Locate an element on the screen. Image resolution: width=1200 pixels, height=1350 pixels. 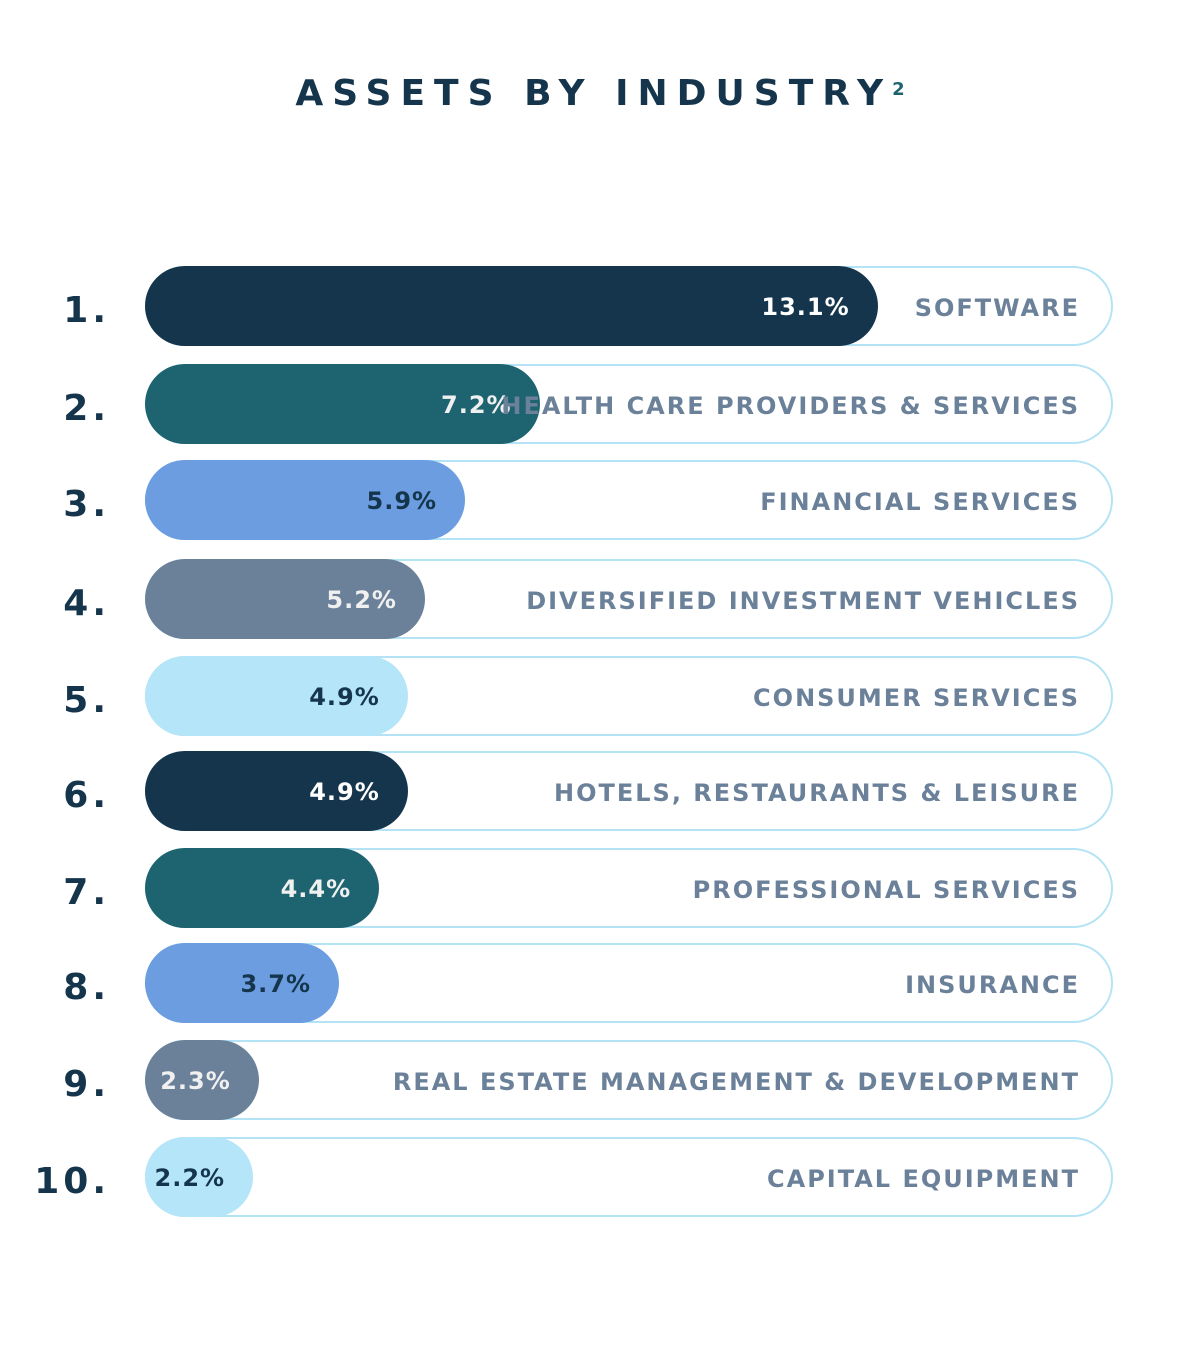
chart-title: ASSETS BY INDUSTRY2 is located at coordinates (600, 94).